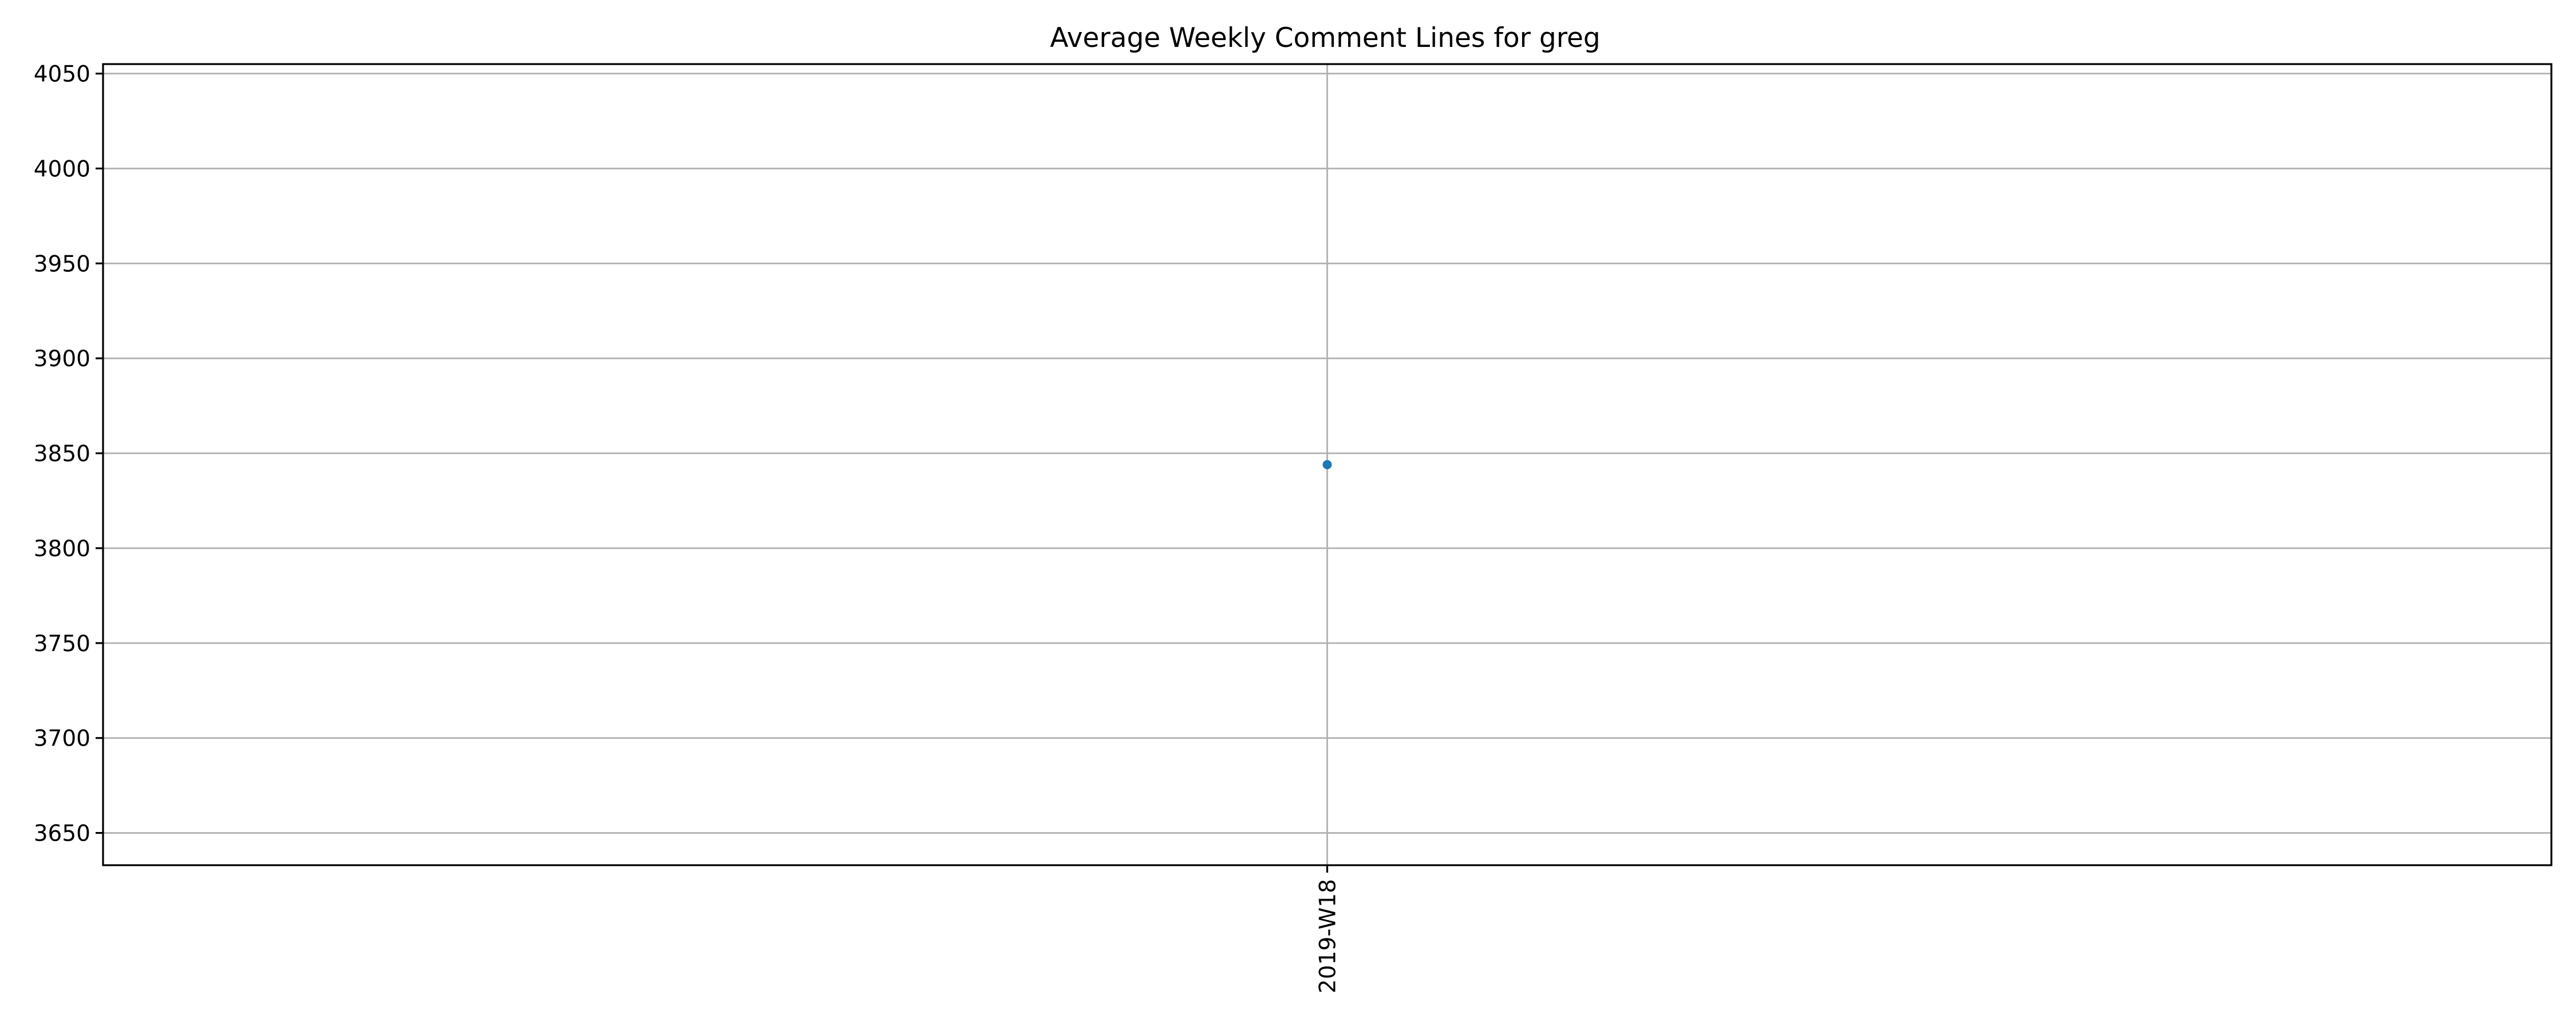 This screenshot has width=2576, height=1030. I want to click on series-layer, so click(1327, 464).